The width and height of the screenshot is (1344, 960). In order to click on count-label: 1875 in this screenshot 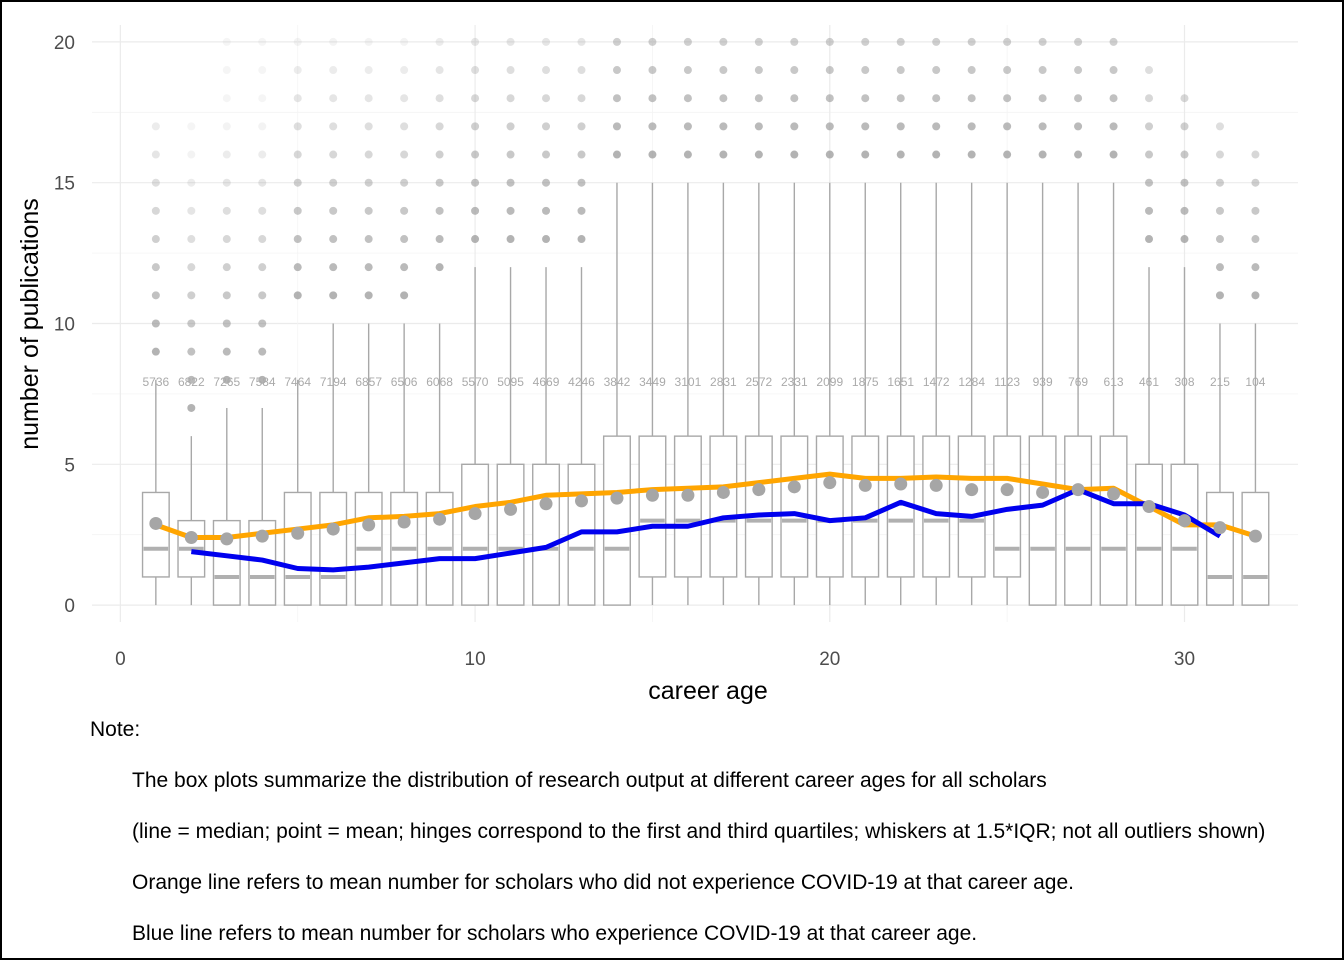, I will do `click(865, 382)`.